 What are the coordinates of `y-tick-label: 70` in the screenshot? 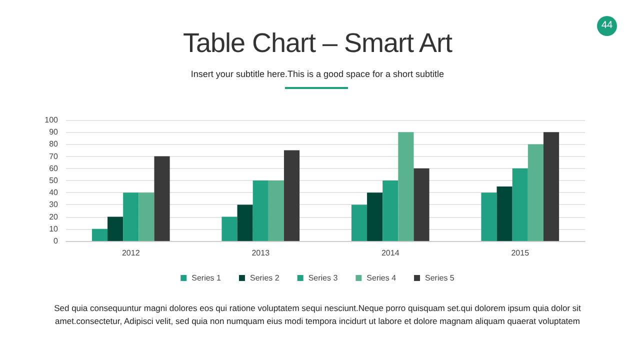 It's located at (54, 156).